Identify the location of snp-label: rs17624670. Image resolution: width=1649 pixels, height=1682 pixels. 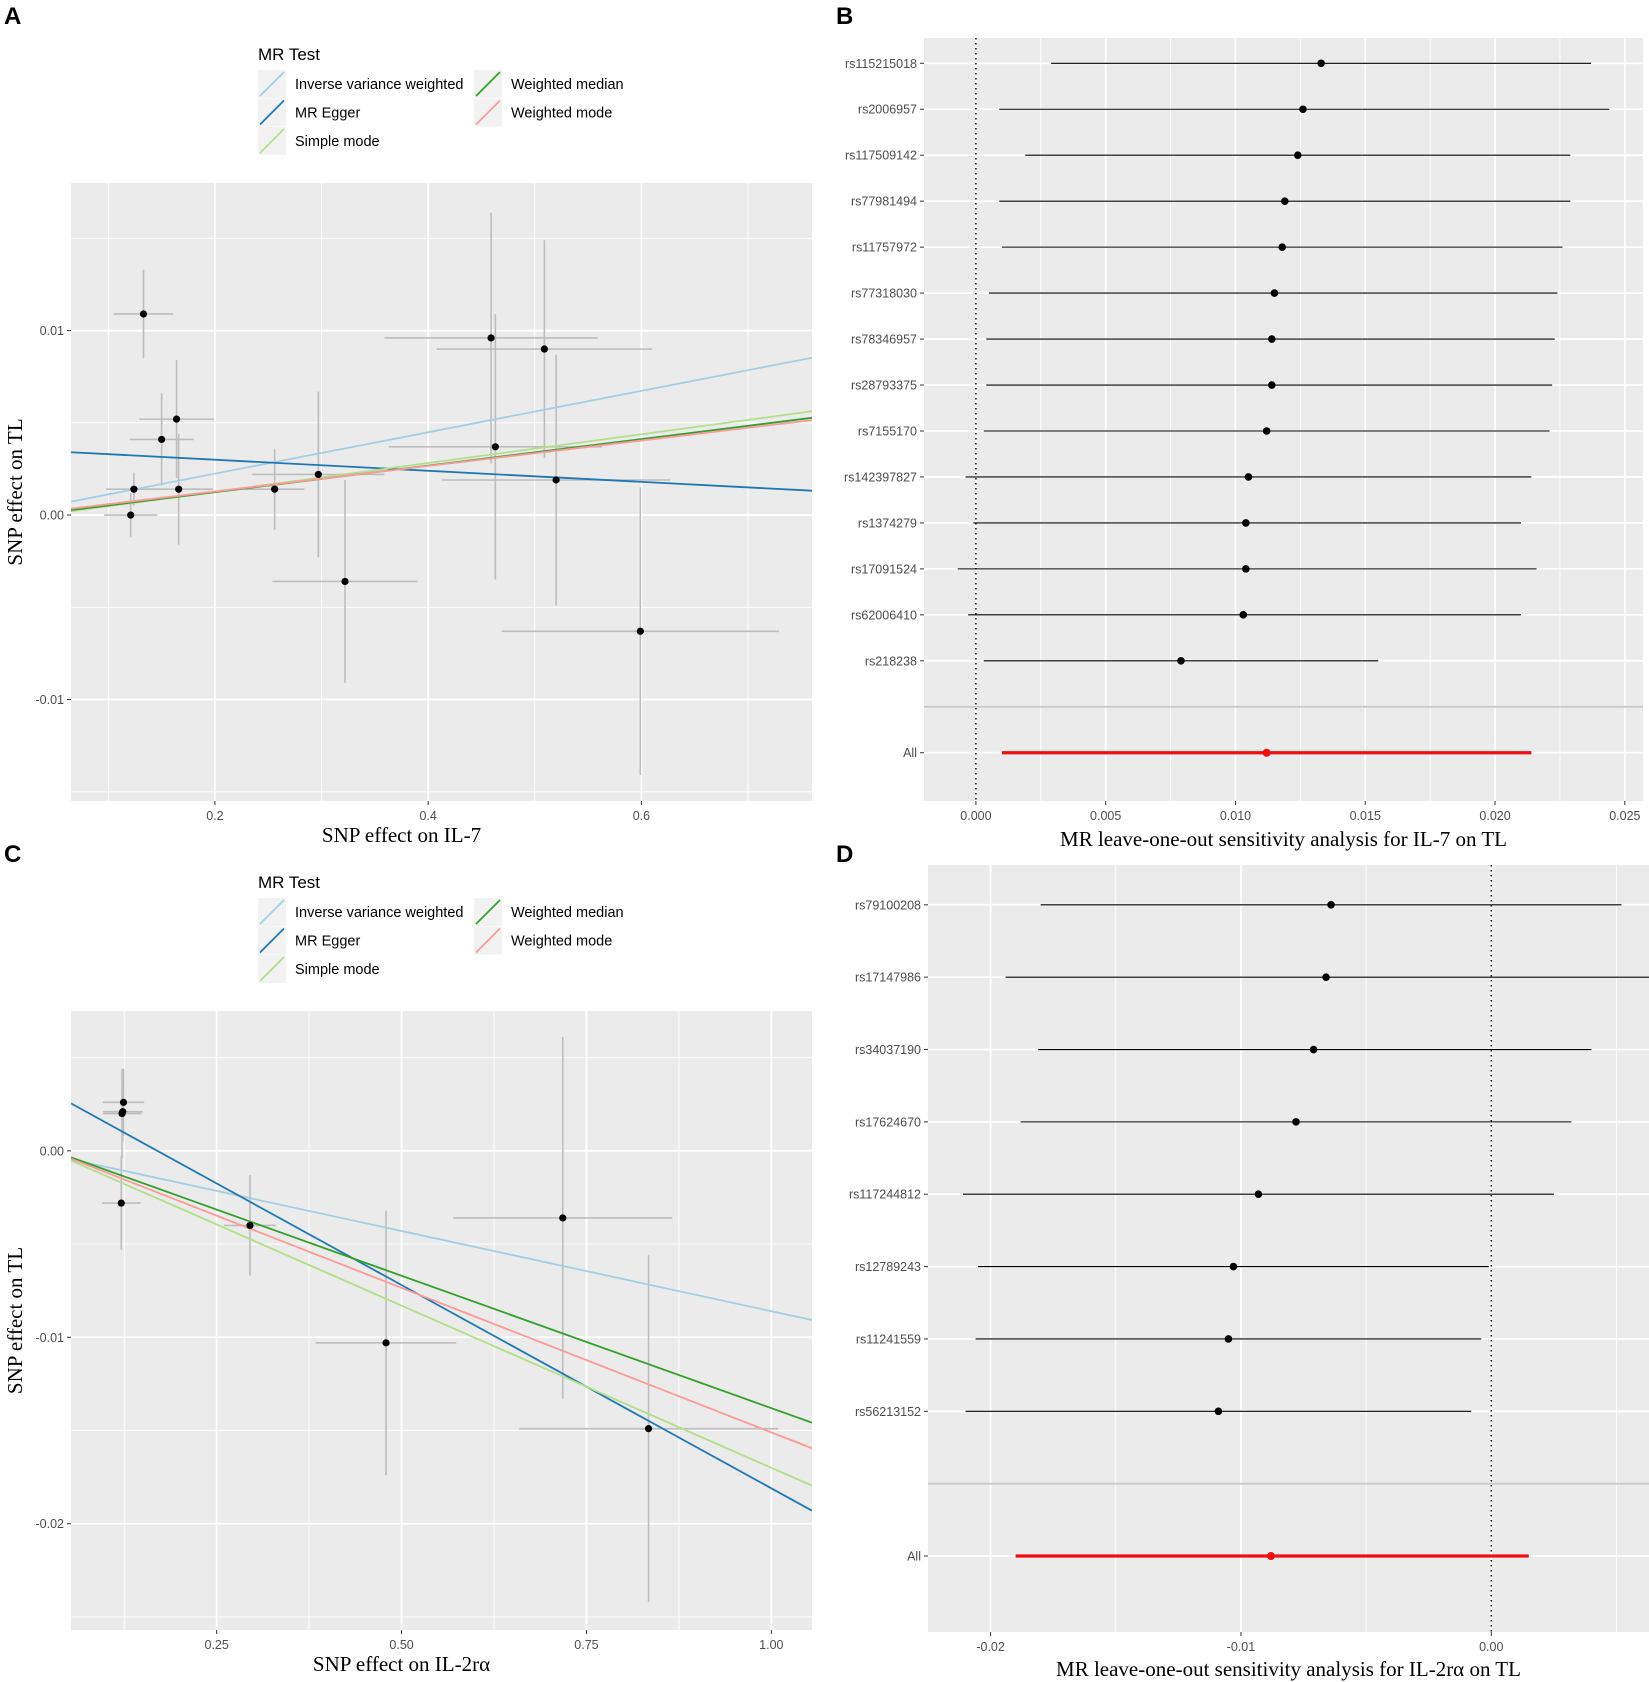
(888, 1122).